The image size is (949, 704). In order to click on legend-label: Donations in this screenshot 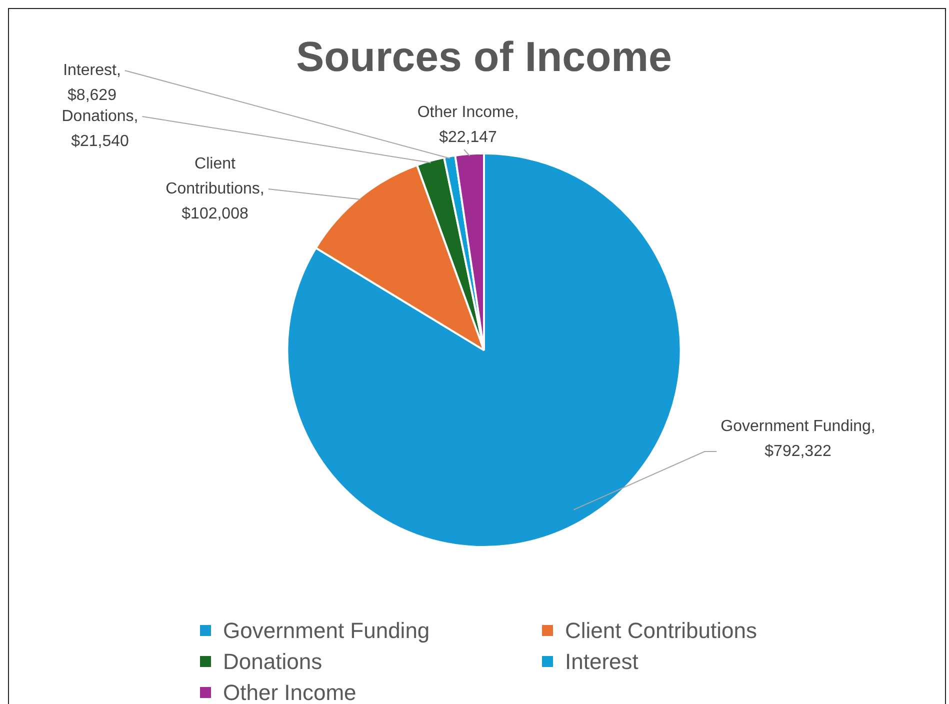, I will do `click(272, 661)`.